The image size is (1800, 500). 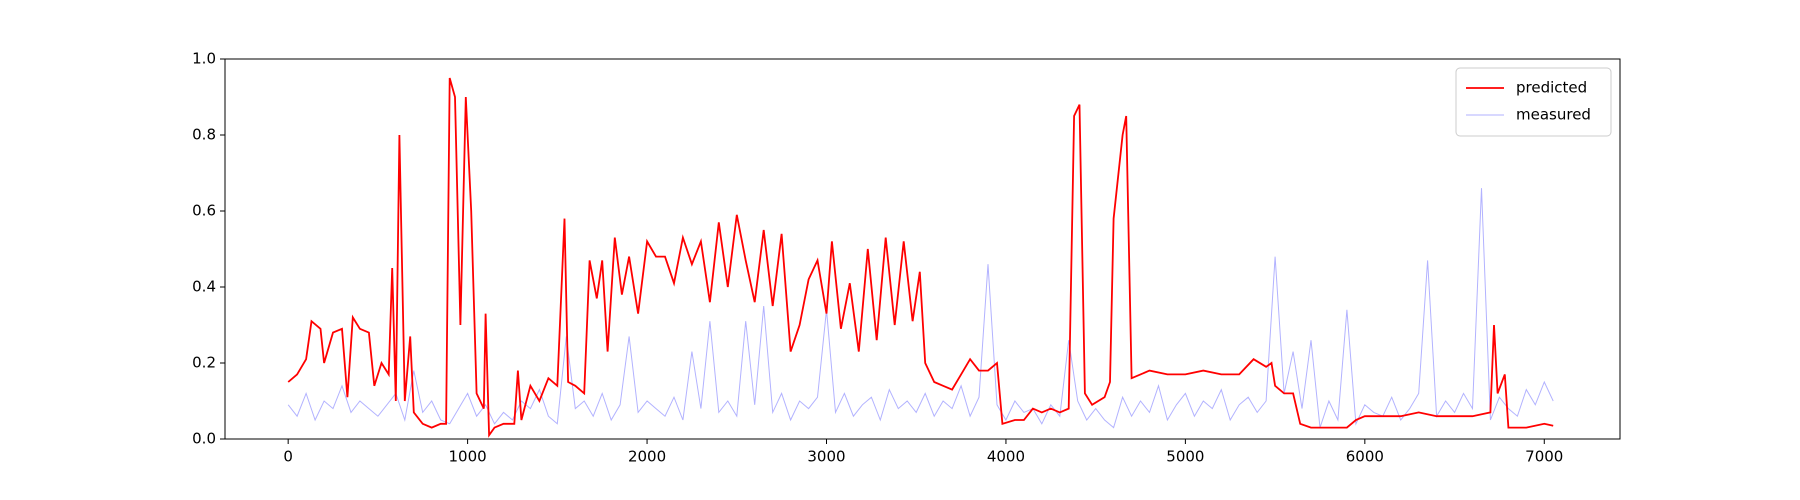 I want to click on legend-label: measured, so click(x=1553, y=115).